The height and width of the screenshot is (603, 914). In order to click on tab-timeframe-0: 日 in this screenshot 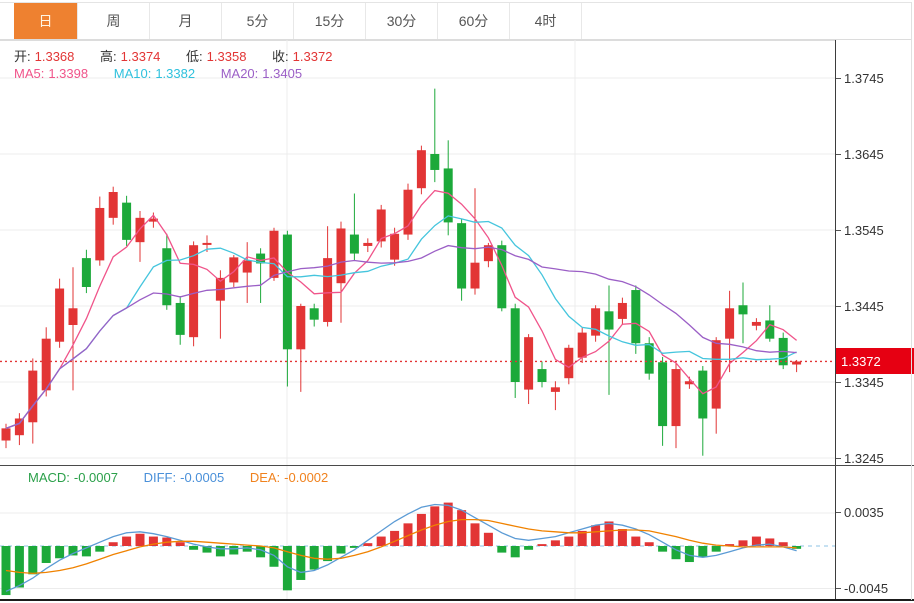, I will do `click(46, 21)`.